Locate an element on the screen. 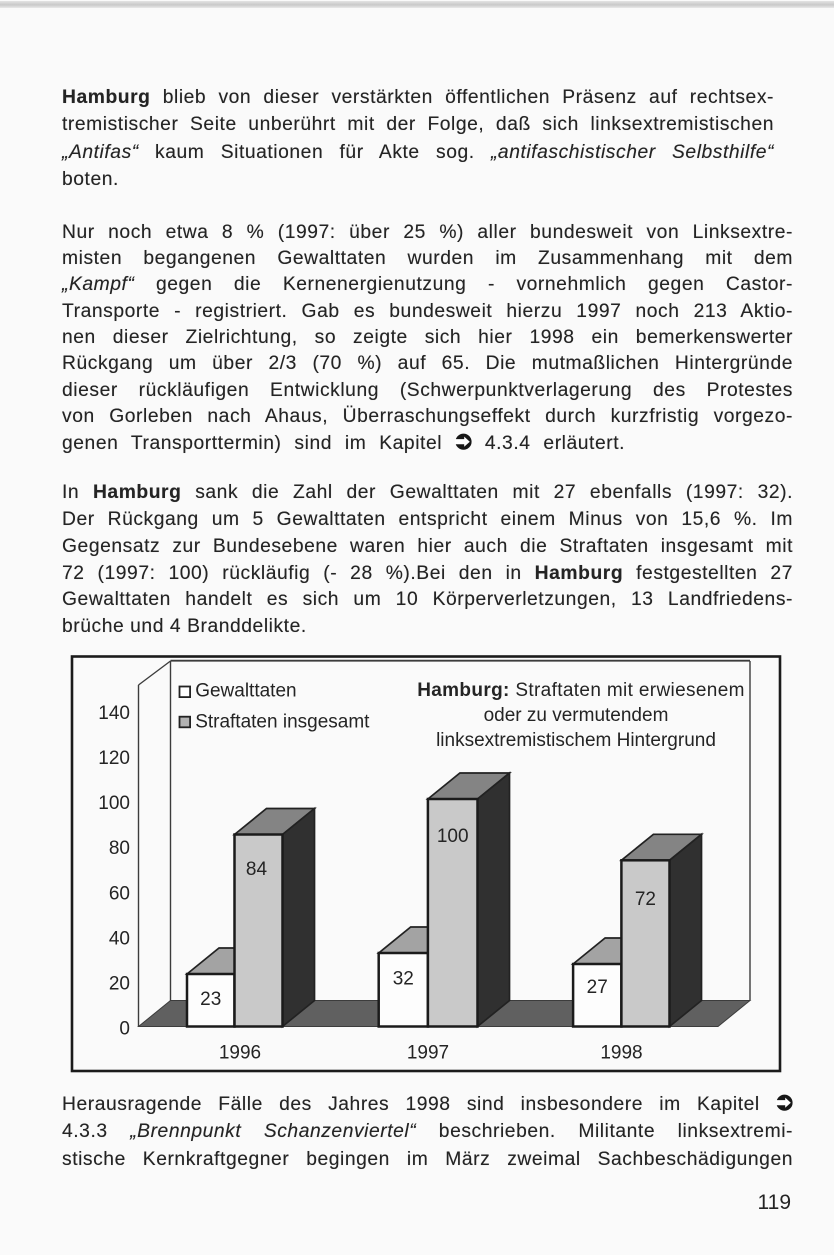 The width and height of the screenshot is (834, 1255). svg-text: 60 is located at coordinates (119, 893).